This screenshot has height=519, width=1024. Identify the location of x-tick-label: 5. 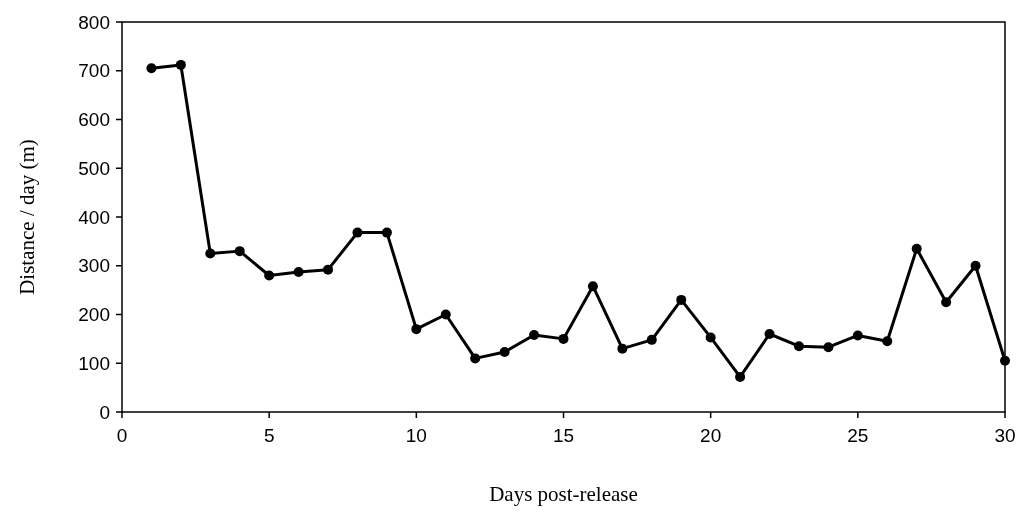
(269, 435).